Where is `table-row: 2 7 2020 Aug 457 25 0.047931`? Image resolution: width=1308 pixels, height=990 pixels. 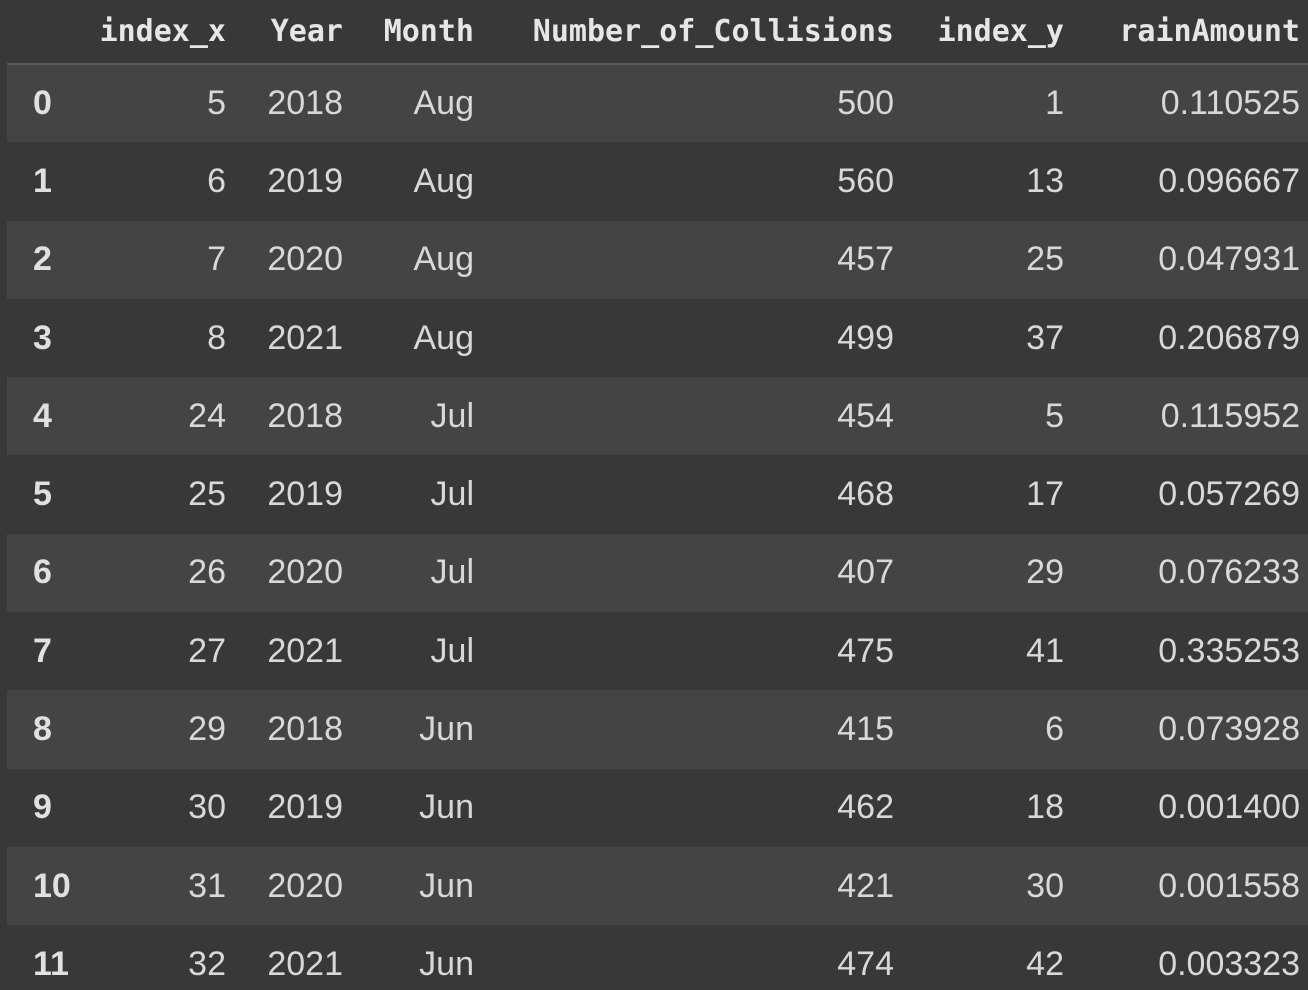
table-row: 2 7 2020 Aug 457 25 0.047931 is located at coordinates (657, 259).